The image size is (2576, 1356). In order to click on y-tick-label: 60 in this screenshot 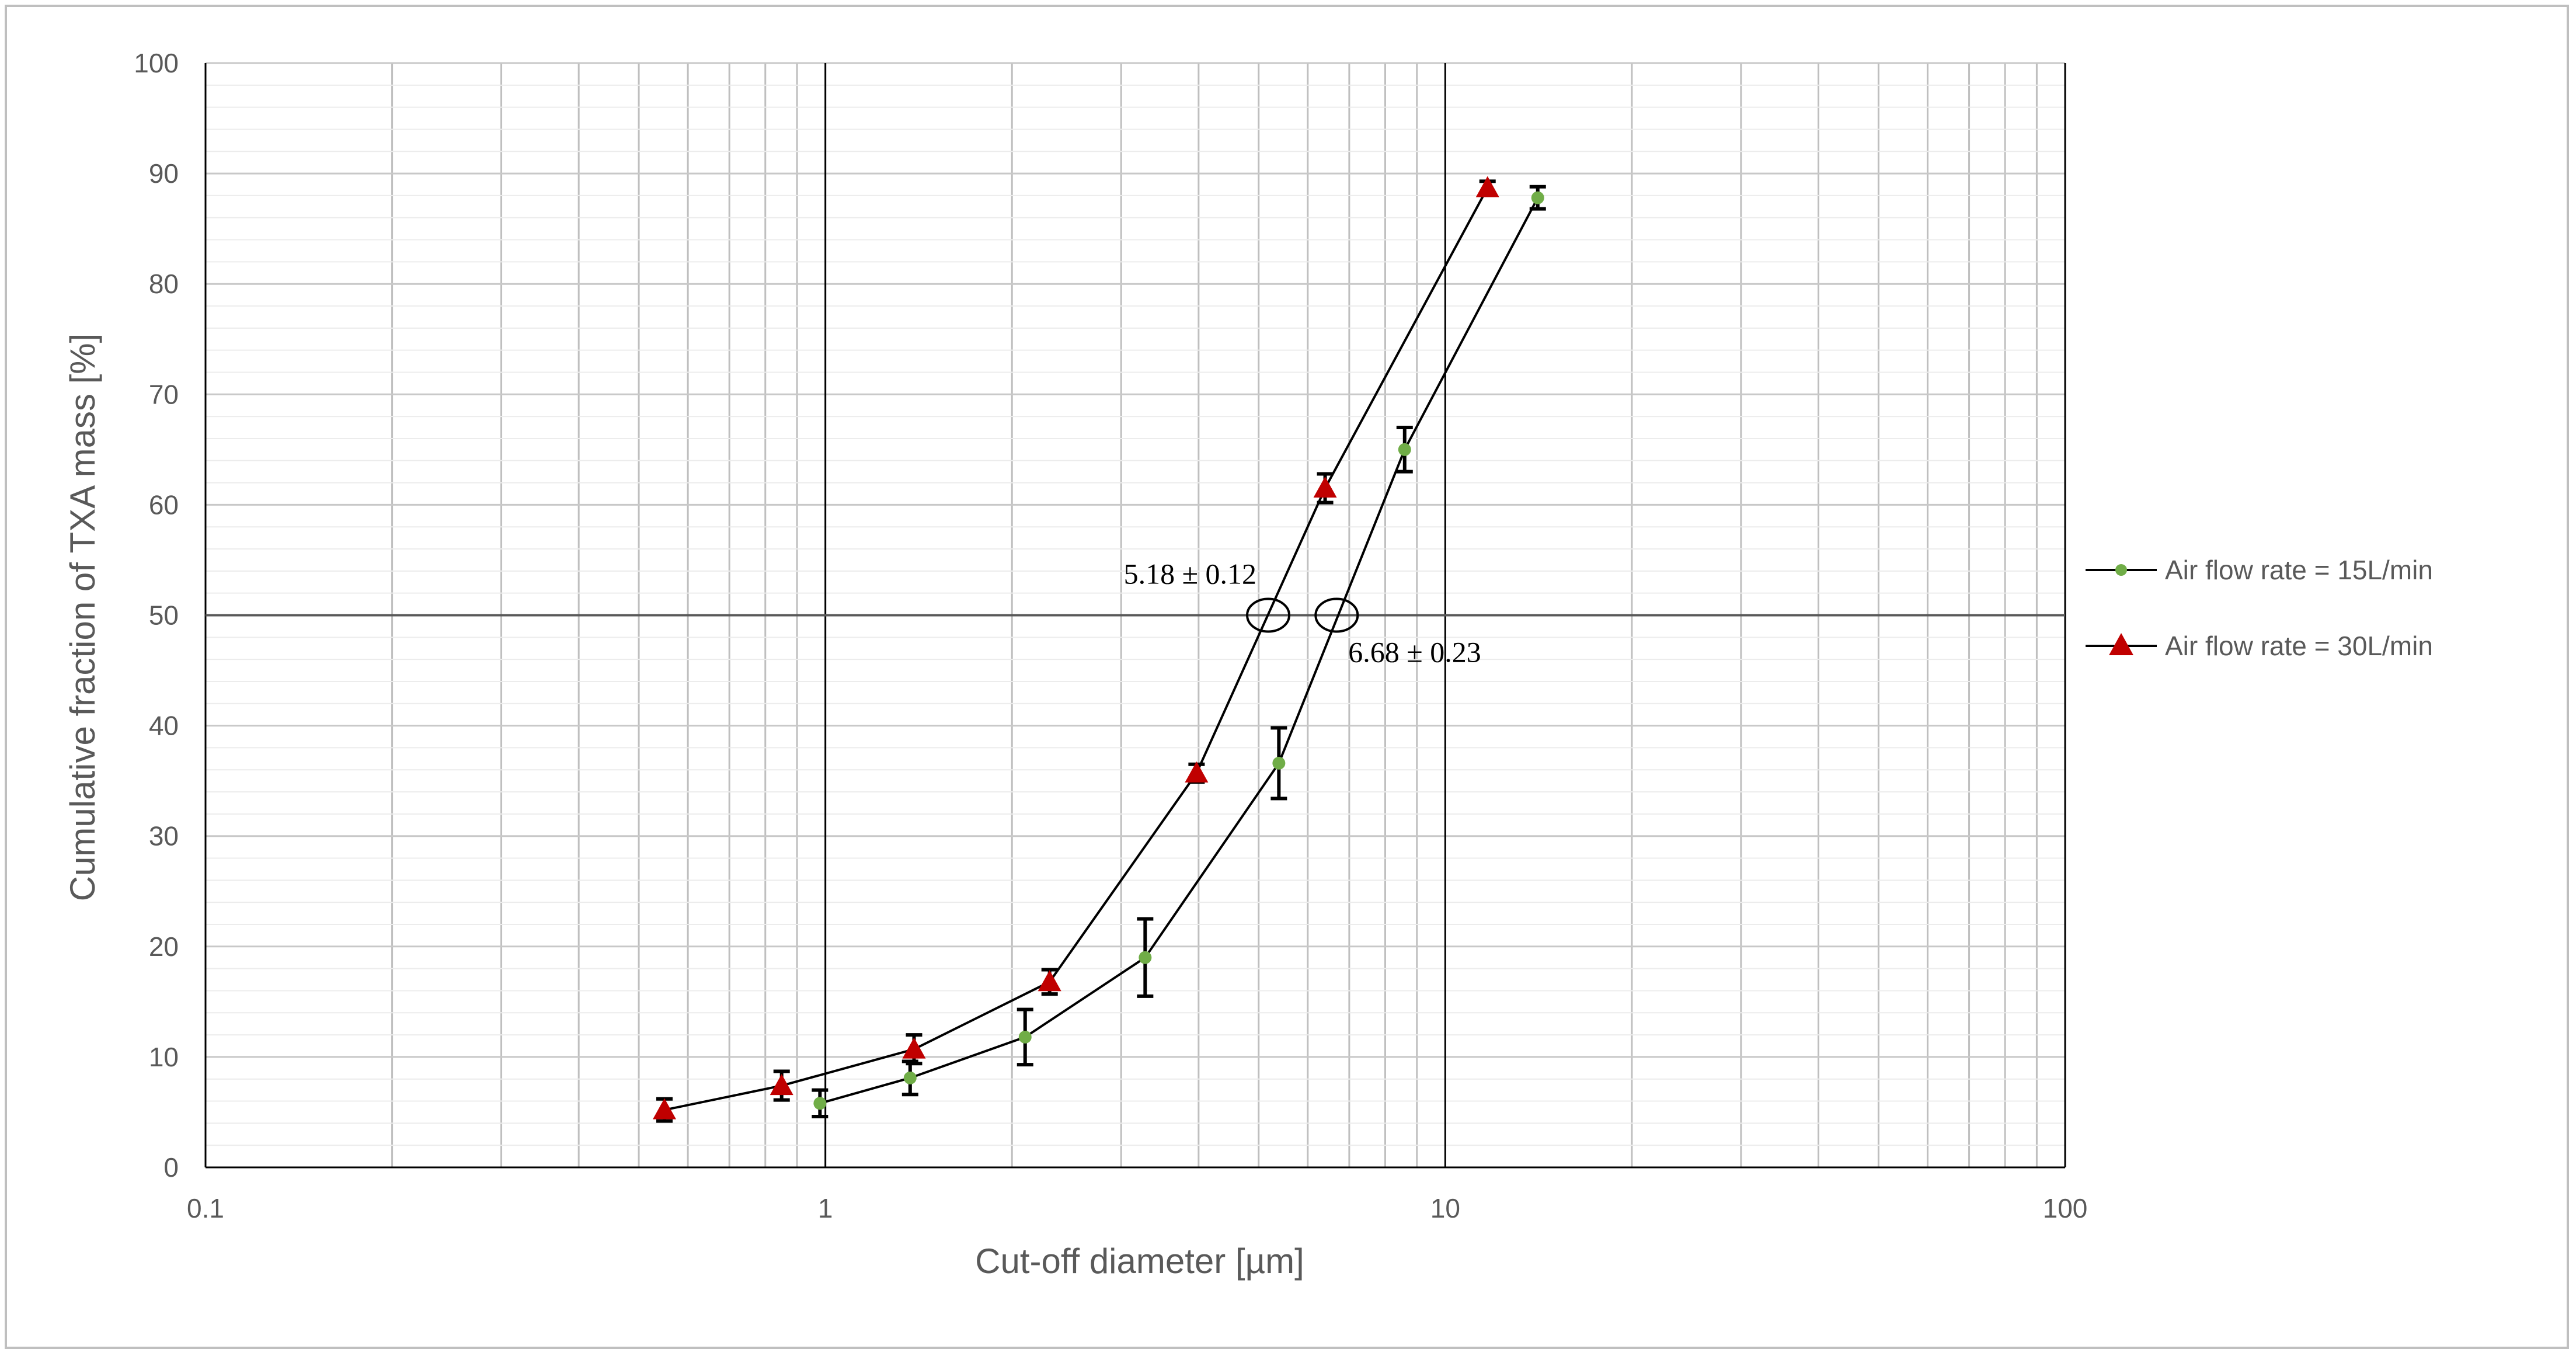, I will do `click(164, 504)`.